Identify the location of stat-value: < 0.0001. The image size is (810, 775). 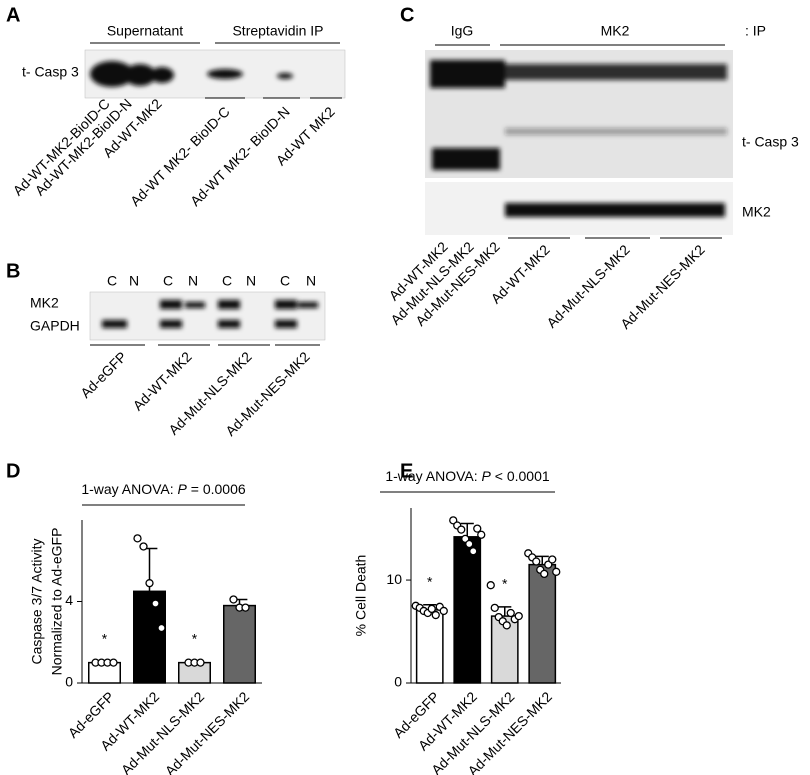
(520, 476).